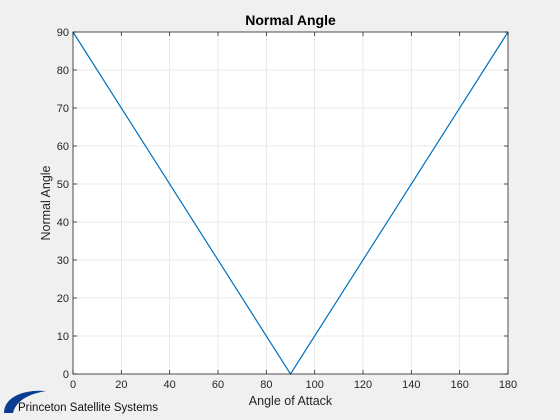  Describe the element at coordinates (293, 385) in the screenshot. I see `x-tick-labels: 0 20 40 60 80 100 120 140 160 180` at that location.